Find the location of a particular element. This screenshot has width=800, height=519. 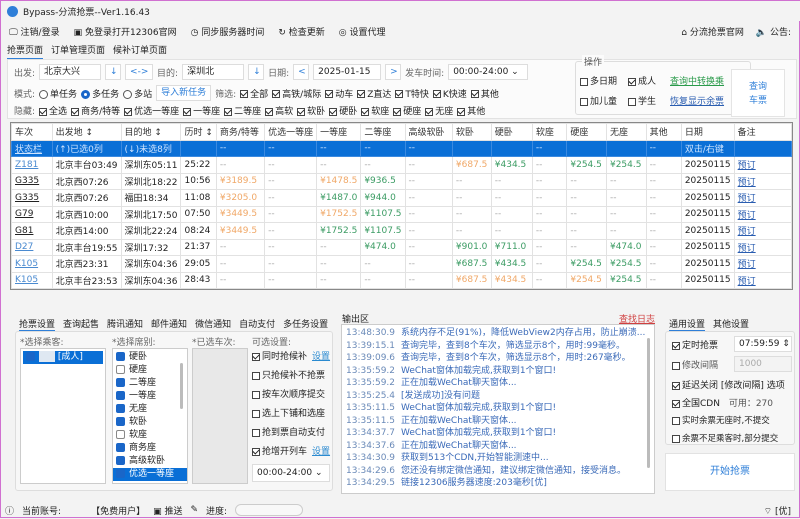

filter-checkbox: 高铁/城际 is located at coordinates (296, 93).